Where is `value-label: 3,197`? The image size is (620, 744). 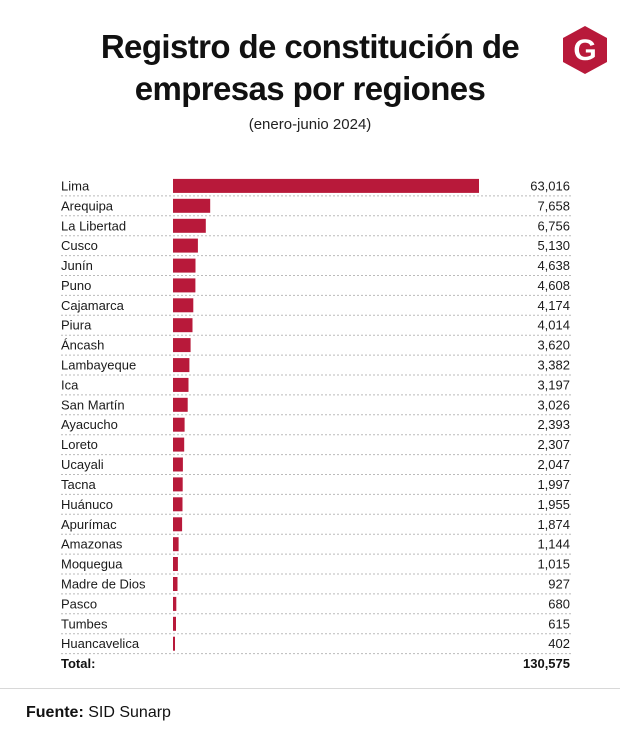
value-label: 3,197 is located at coordinates (553, 384).